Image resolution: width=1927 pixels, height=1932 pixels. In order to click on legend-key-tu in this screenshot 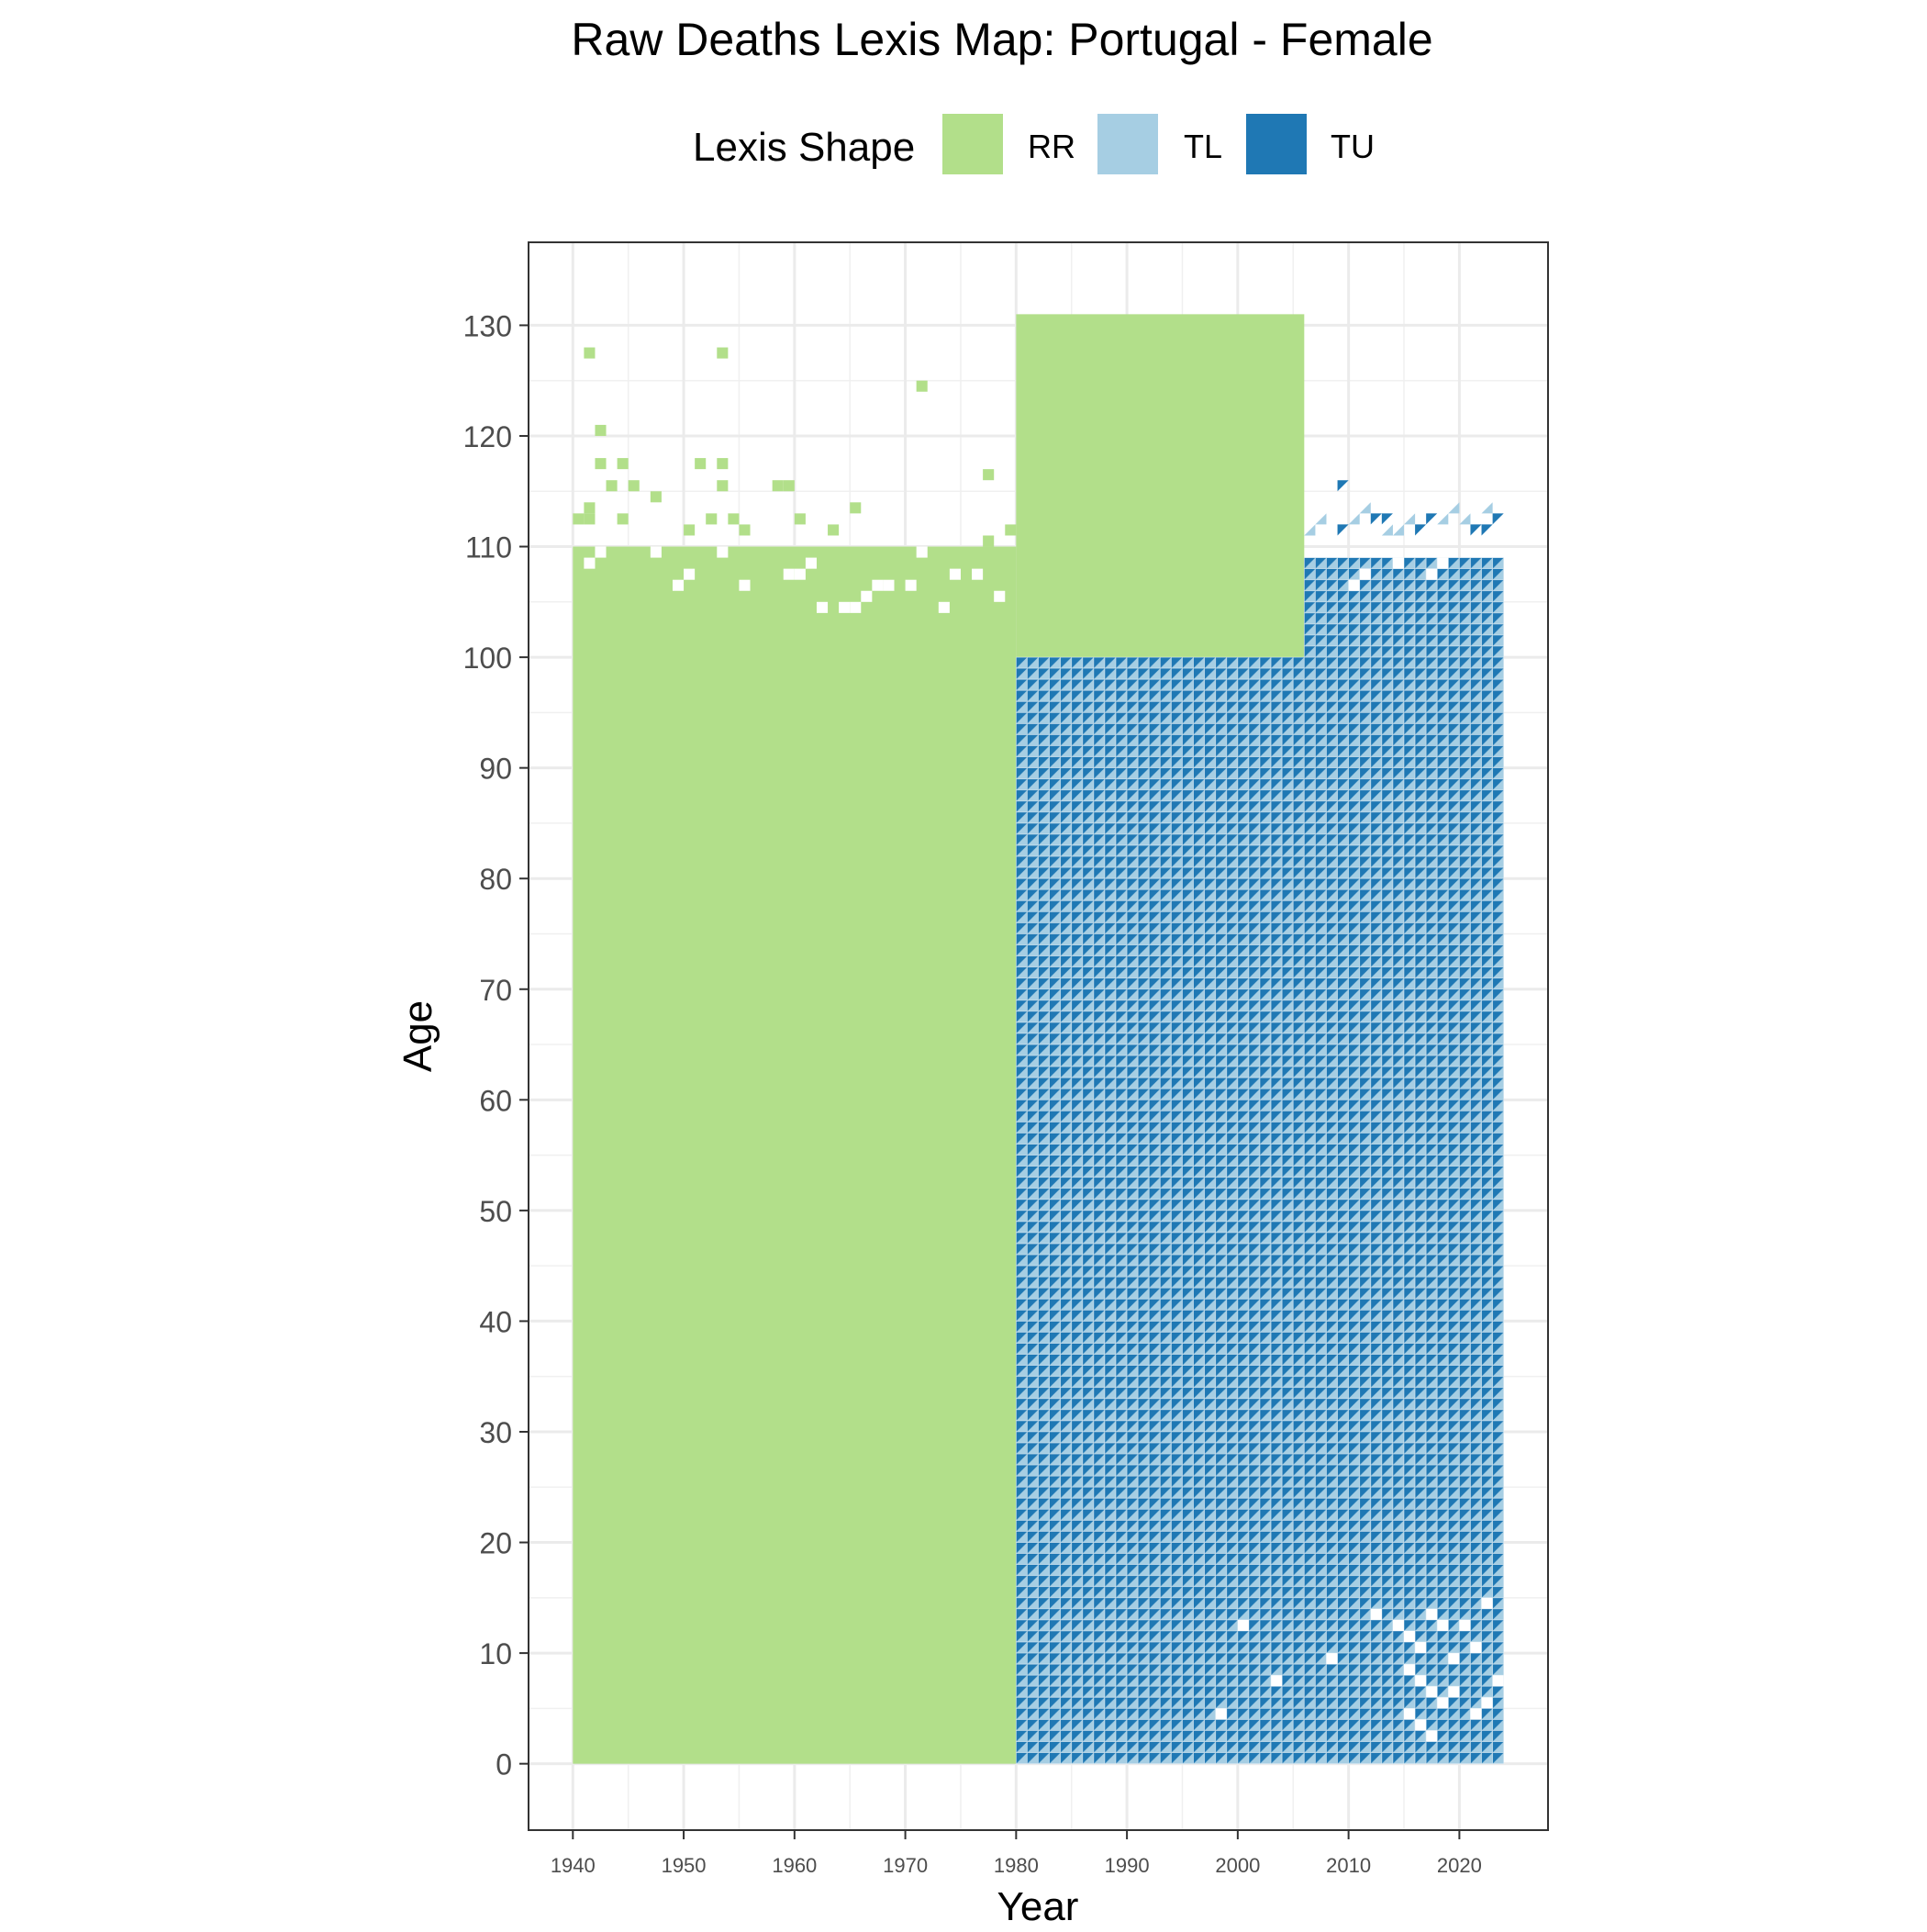, I will do `click(1276, 144)`.